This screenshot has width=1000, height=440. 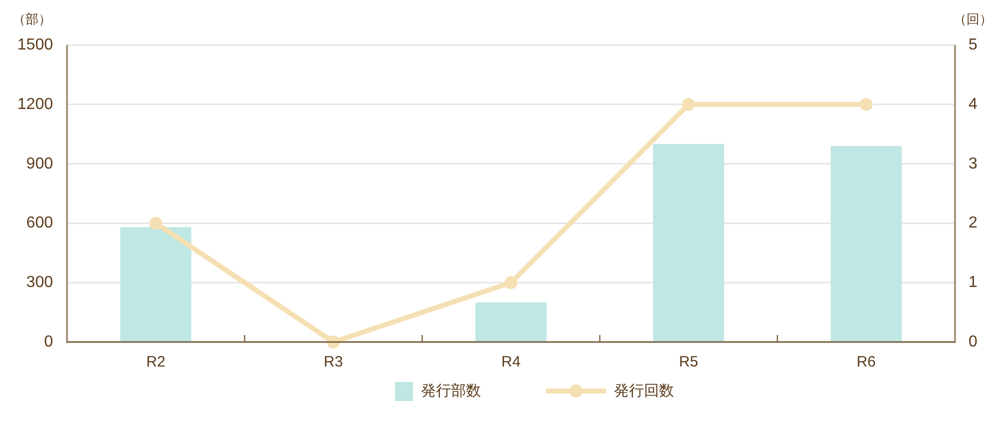 What do you see at coordinates (40, 163) in the screenshot?
I see `y-tick-label: 900` at bounding box center [40, 163].